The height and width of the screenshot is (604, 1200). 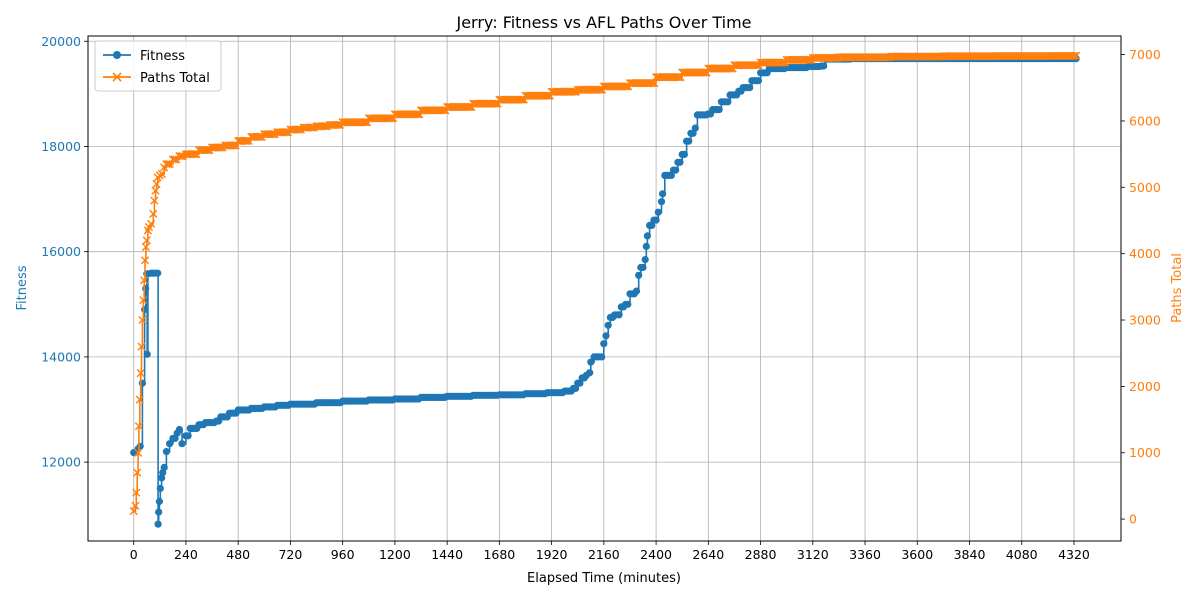 I want to click on x-tick-label: 720, so click(x=290, y=554).